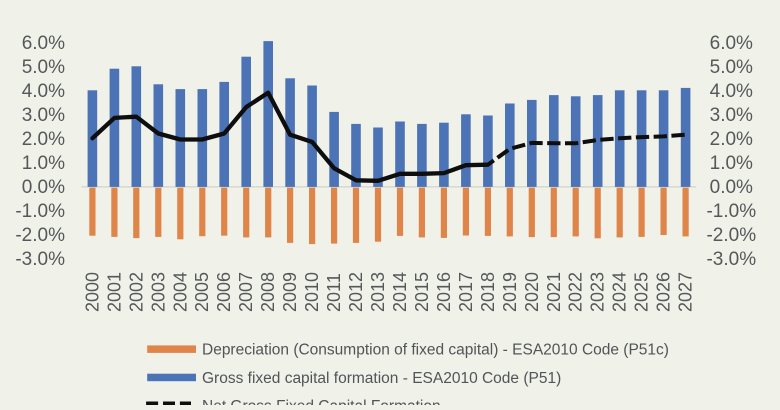  I want to click on svg-text: 2013, so click(378, 292).